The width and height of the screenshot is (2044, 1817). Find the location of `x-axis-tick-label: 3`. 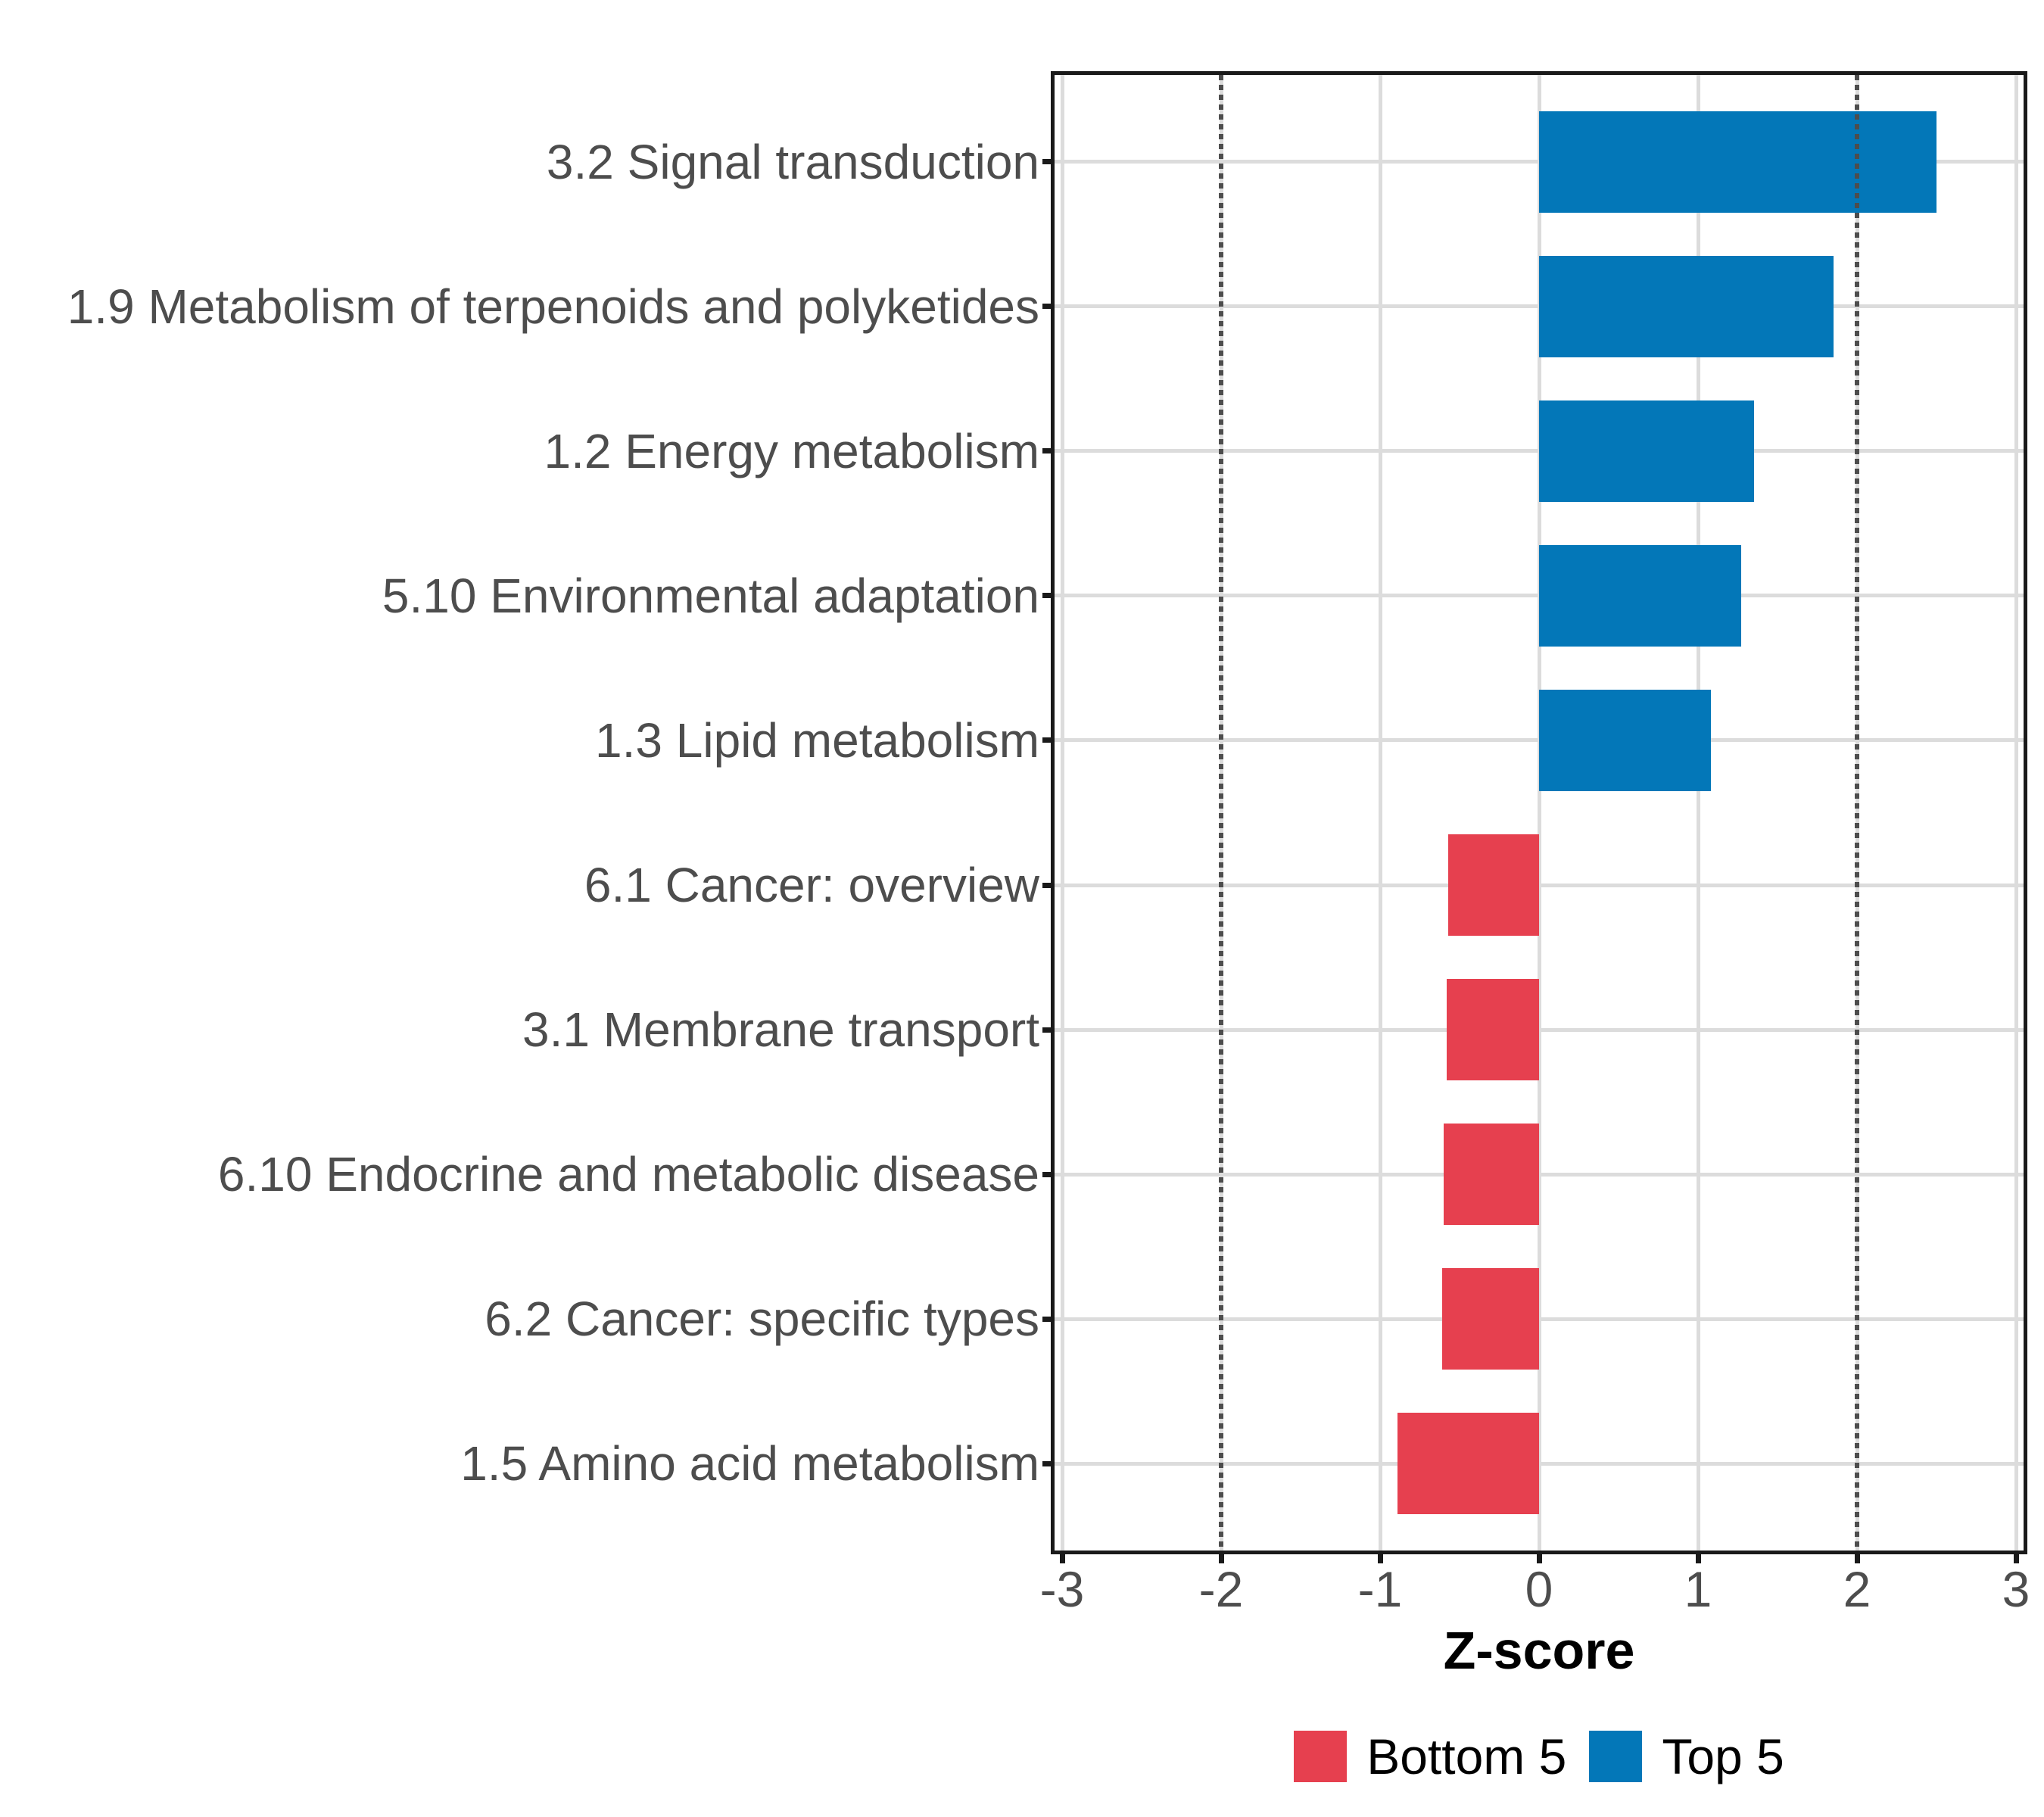

x-axis-tick-label: 3 is located at coordinates (2016, 1589).